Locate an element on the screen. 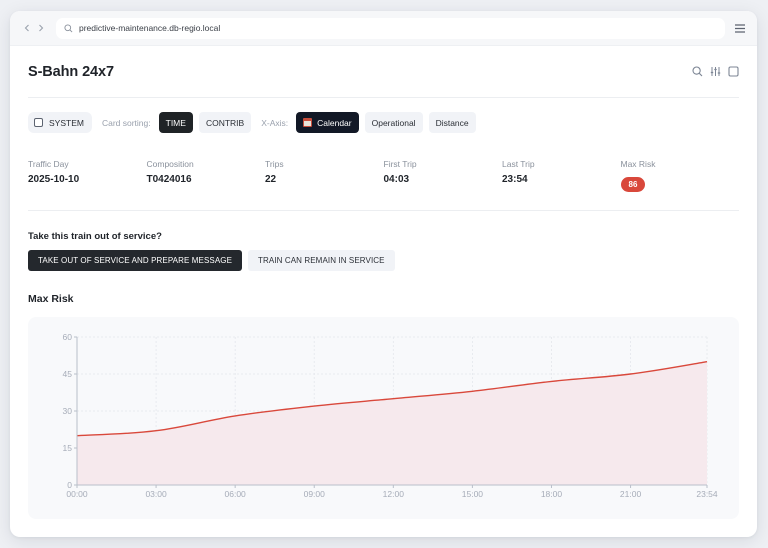 Image resolution: width=768 pixels, height=548 pixels. x-axis-calendar-button: Calendar is located at coordinates (327, 122).